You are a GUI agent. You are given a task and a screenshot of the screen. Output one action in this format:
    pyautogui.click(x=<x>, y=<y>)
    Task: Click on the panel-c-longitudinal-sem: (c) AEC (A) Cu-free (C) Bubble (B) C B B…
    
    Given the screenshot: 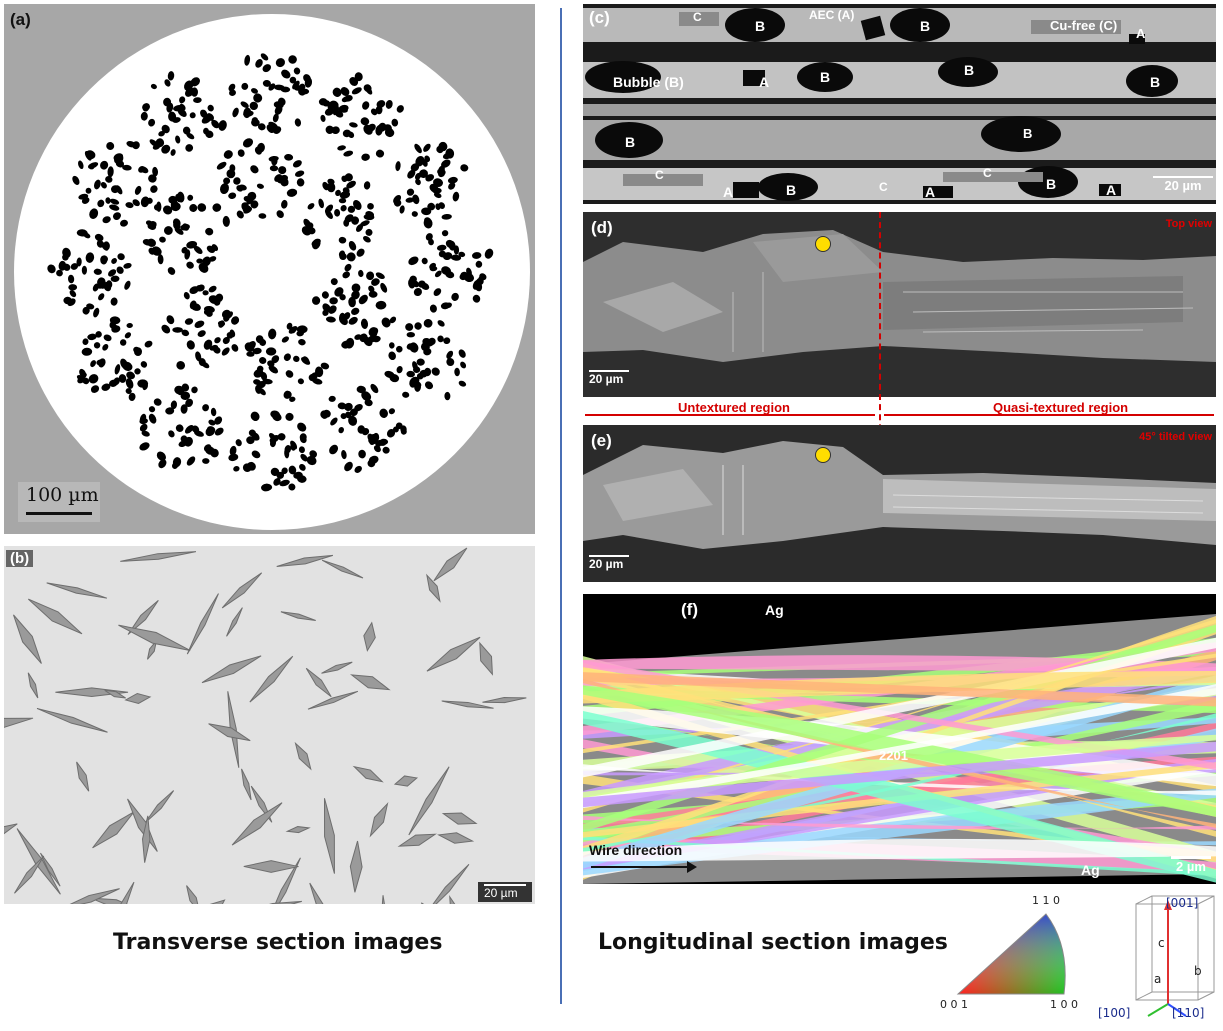 What is the action you would take?
    pyautogui.click(x=899, y=104)
    